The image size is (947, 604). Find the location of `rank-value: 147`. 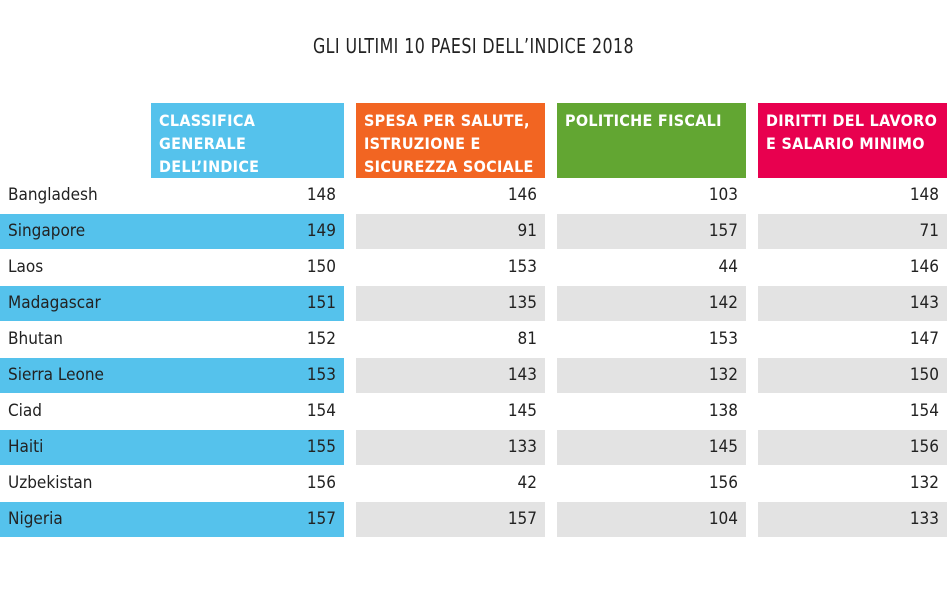

rank-value: 147 is located at coordinates (924, 339).